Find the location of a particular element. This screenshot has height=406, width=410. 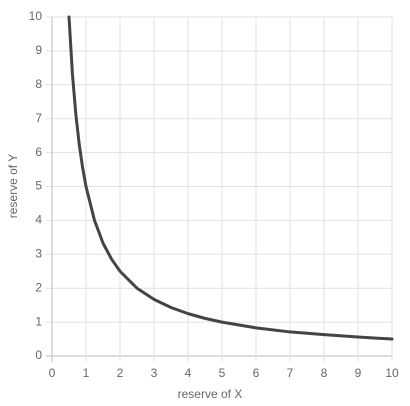

x-tick-label: 5 is located at coordinates (222, 373).